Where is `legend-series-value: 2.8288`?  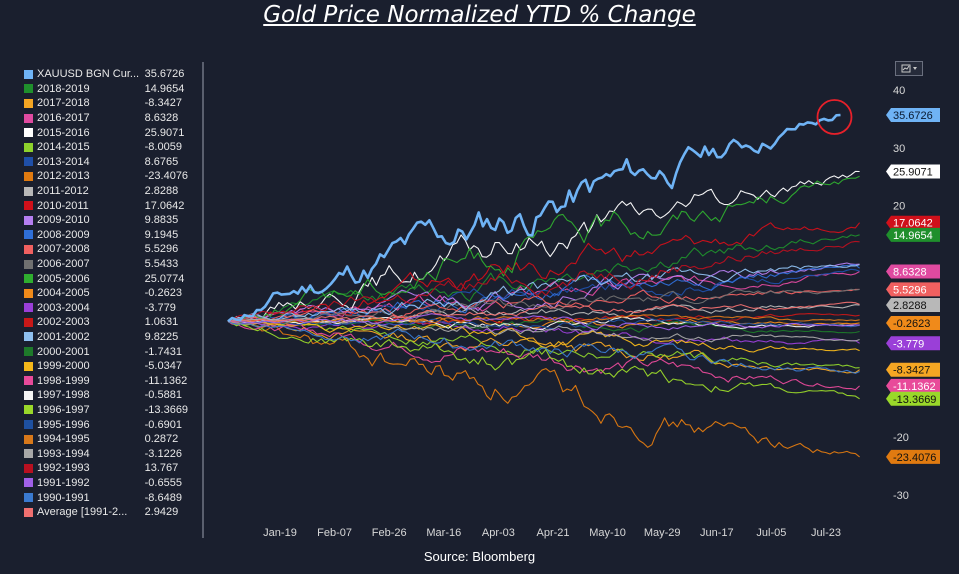 legend-series-value: 2.8288 is located at coordinates (161, 191).